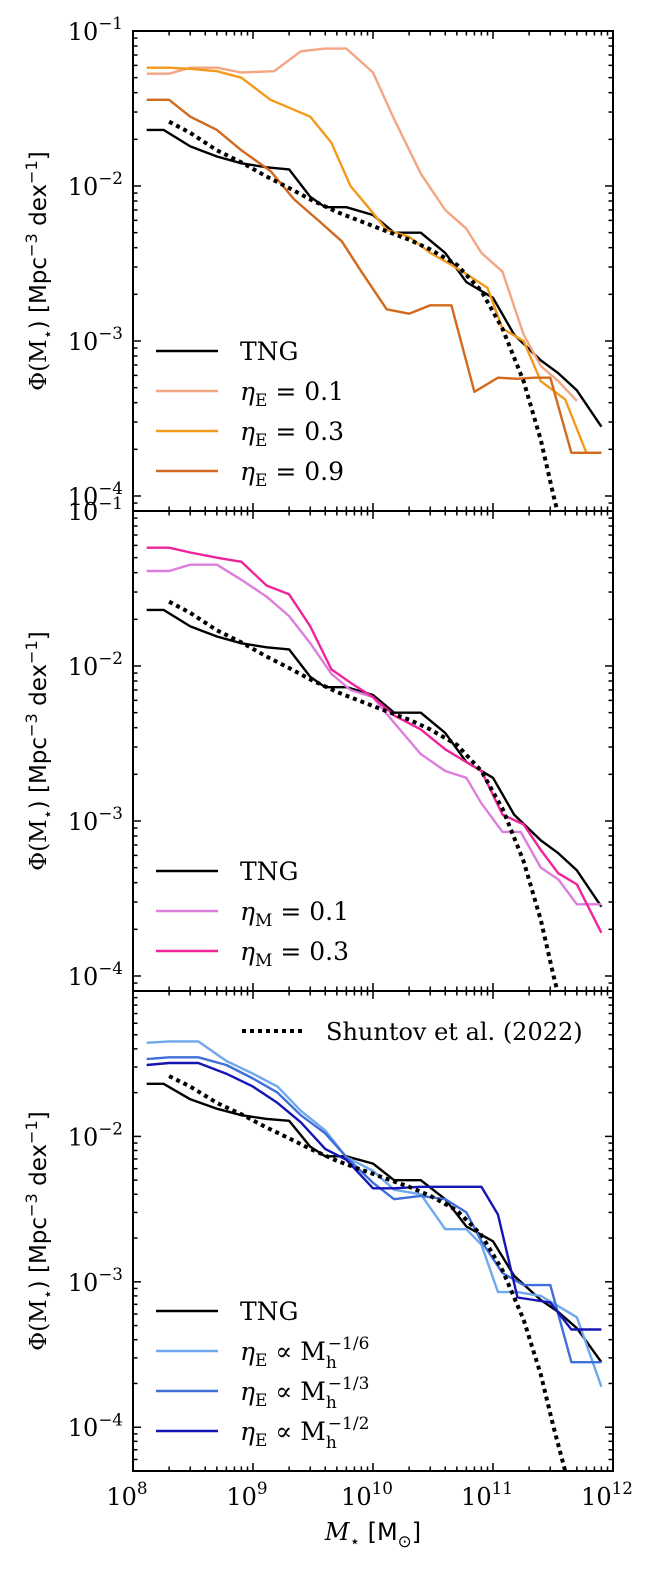 This screenshot has height=1576, width=664. What do you see at coordinates (304, 1393) in the screenshot?
I see `legend-label: ηE ∝ Mh−1/3` at bounding box center [304, 1393].